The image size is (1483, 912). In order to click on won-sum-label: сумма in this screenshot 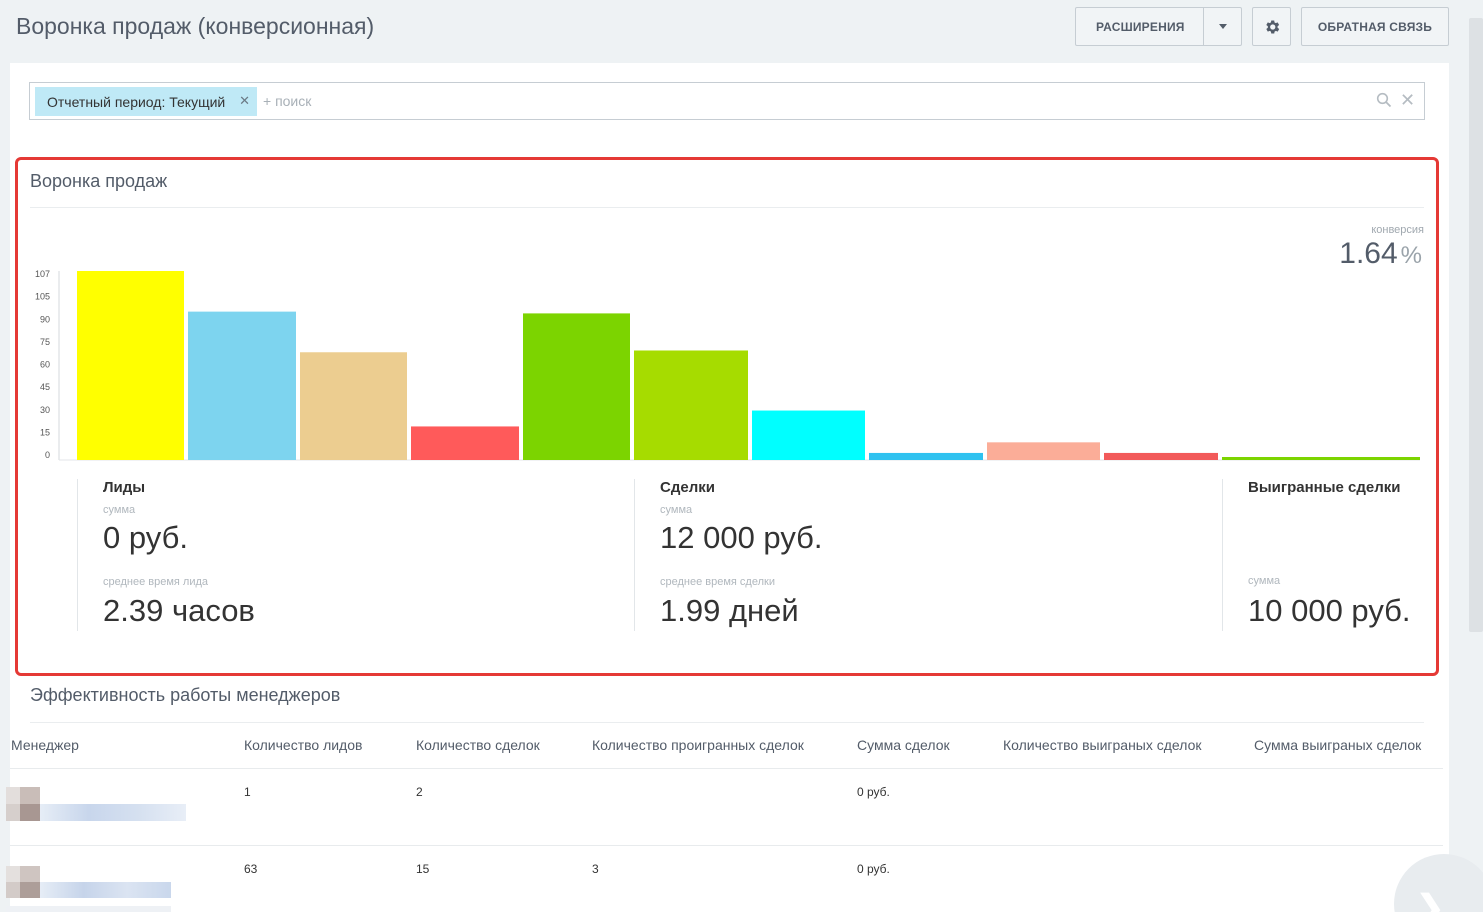, I will do `click(1264, 581)`.